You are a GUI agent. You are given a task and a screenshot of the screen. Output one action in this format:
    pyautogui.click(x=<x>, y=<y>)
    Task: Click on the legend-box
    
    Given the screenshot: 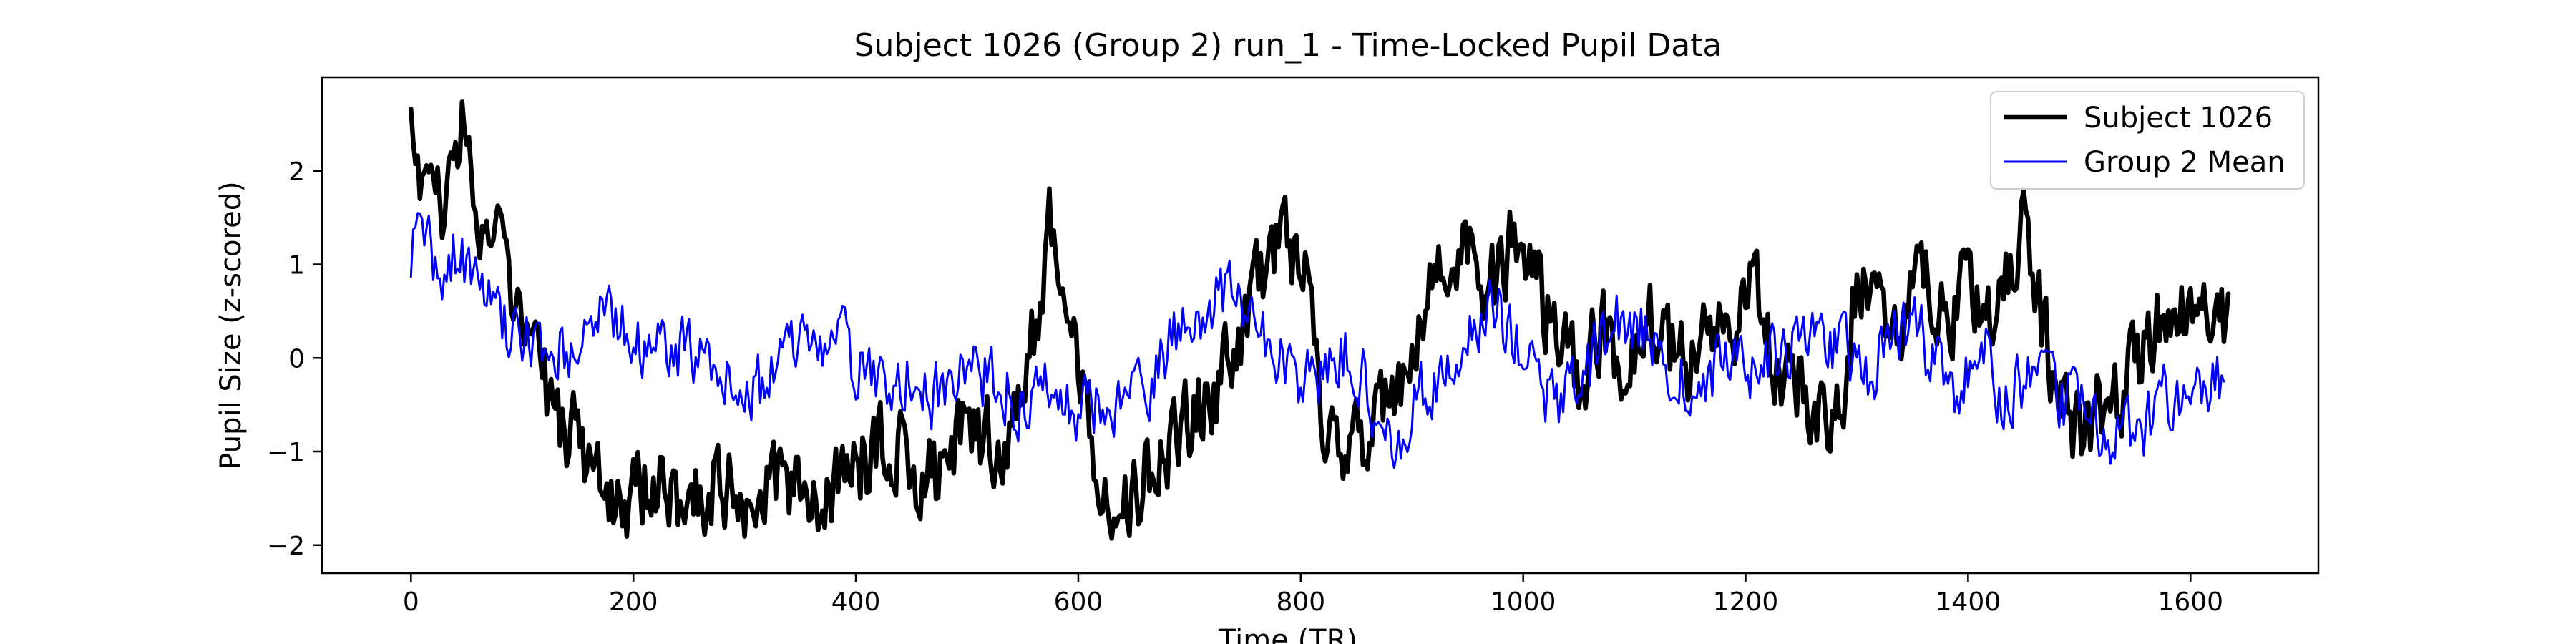 What is the action you would take?
    pyautogui.click(x=2147, y=140)
    